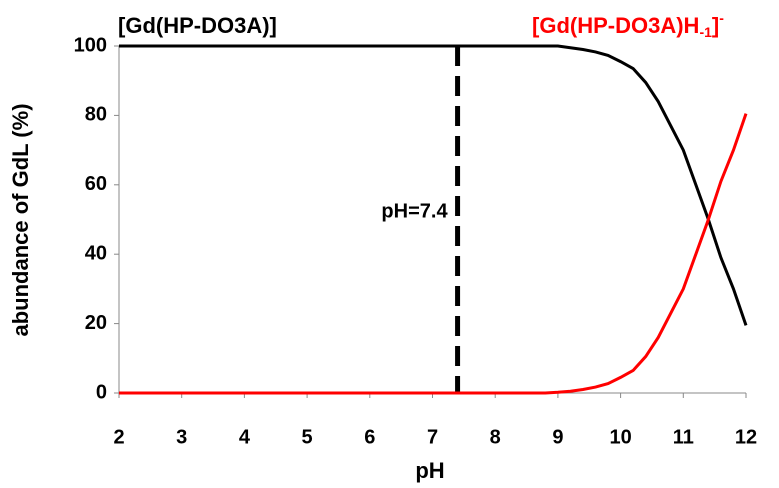 This screenshot has width=779, height=488. What do you see at coordinates (90, 45) in the screenshot?
I see `y-tick-label: 100` at bounding box center [90, 45].